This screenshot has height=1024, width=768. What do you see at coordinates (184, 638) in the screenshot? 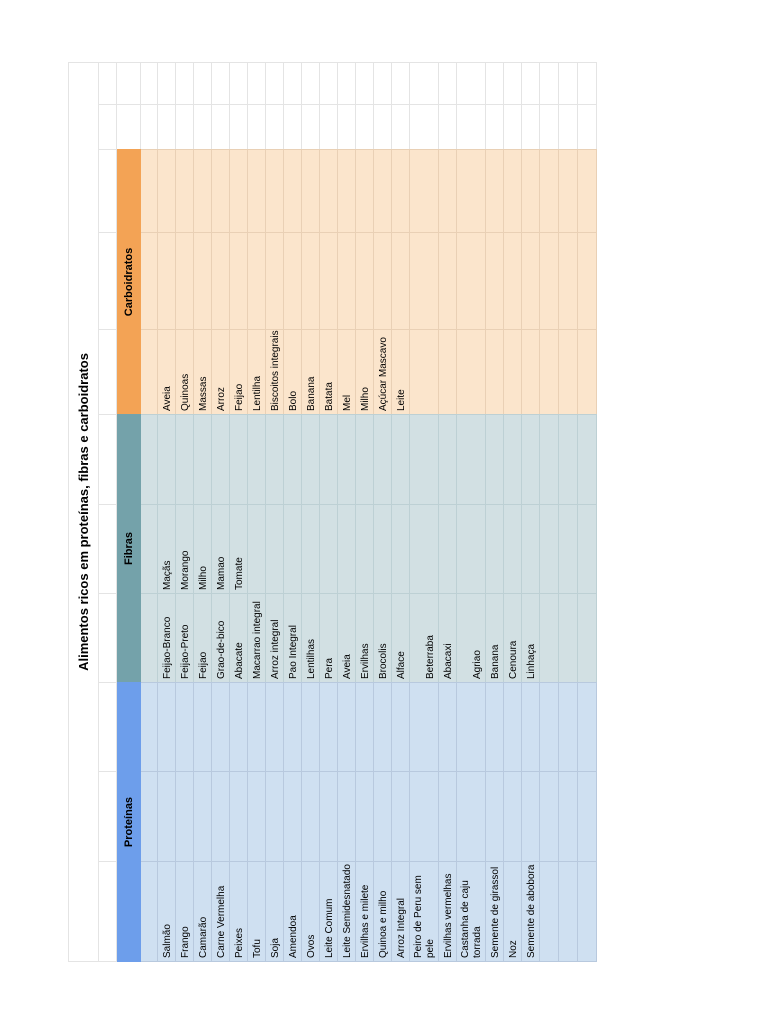
I see `cell-fibras-a-row2: Feijao-Preto` at bounding box center [184, 638].